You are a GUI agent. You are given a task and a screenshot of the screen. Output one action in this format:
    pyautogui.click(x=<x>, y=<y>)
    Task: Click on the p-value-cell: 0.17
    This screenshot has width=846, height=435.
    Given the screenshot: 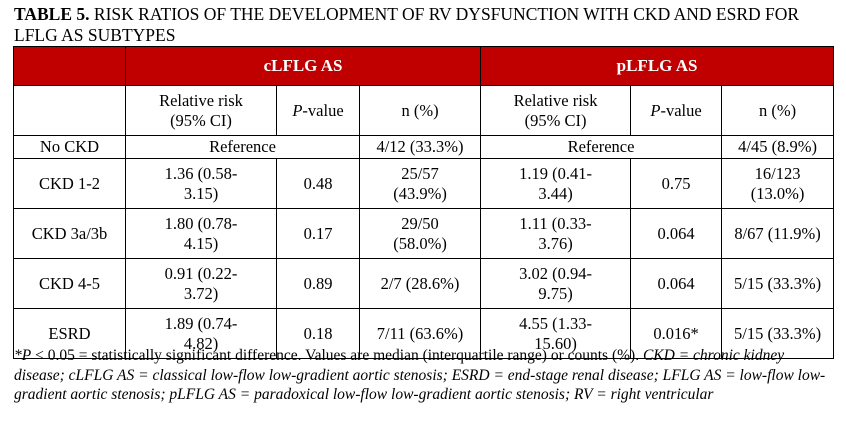 What is the action you would take?
    pyautogui.click(x=318, y=233)
    